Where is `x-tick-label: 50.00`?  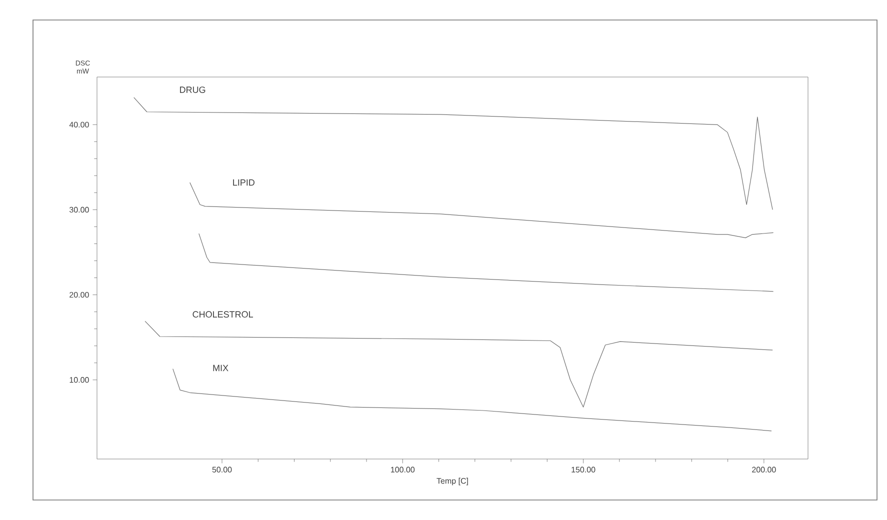 x-tick-label: 50.00 is located at coordinates (222, 469).